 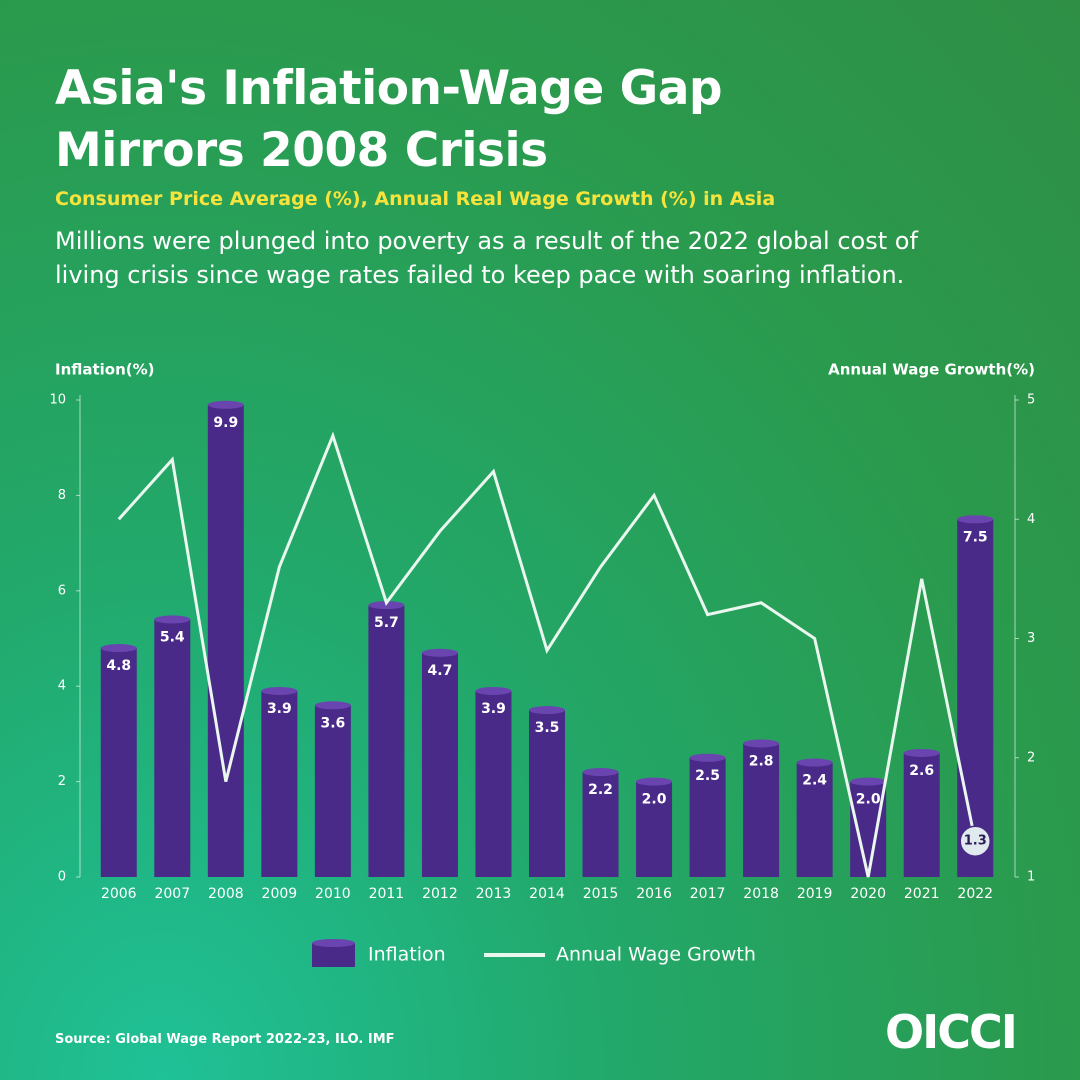 What do you see at coordinates (707, 776) in the screenshot?
I see `bar-label: 2.5` at bounding box center [707, 776].